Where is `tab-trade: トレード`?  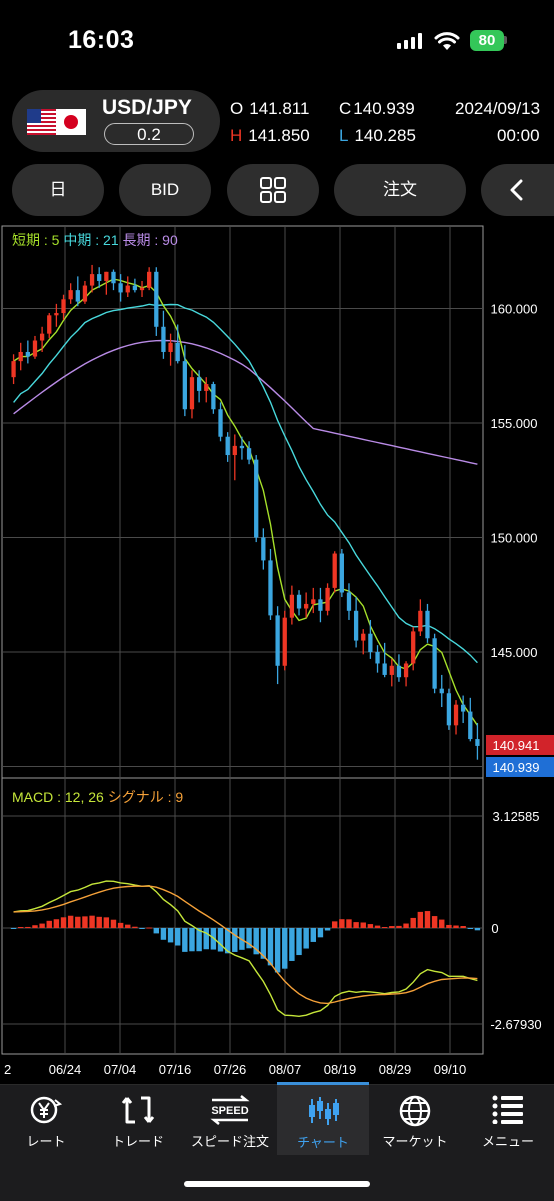
tab-trade: トレード is located at coordinates (138, 1119).